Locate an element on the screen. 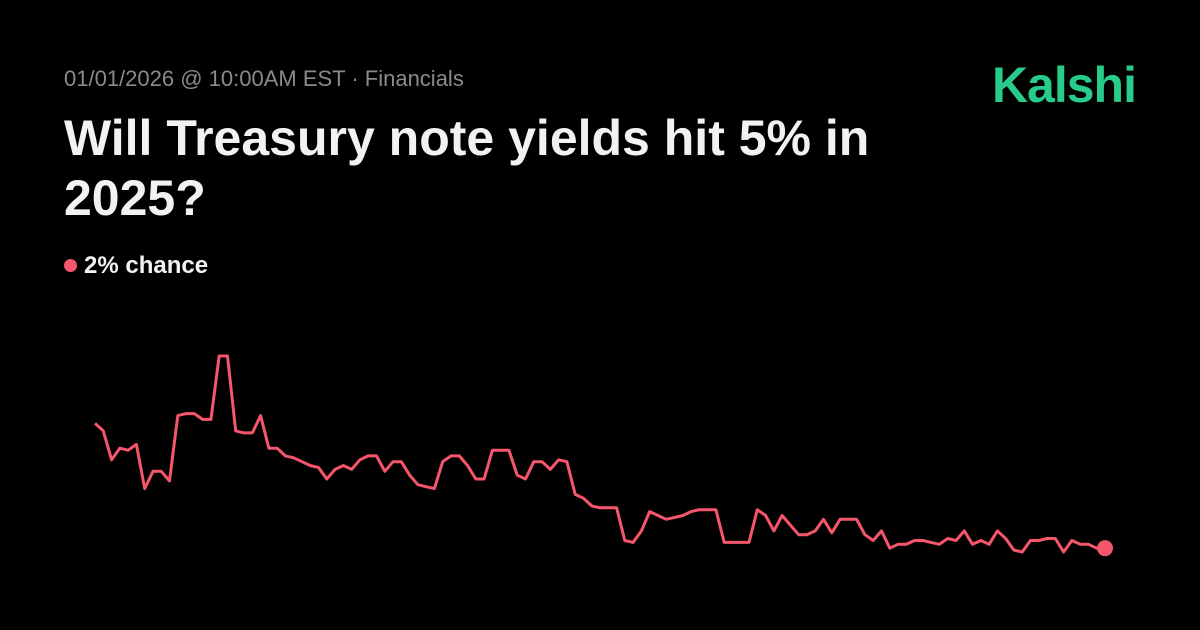 The image size is (1200, 630). last-point is located at coordinates (1105, 548).